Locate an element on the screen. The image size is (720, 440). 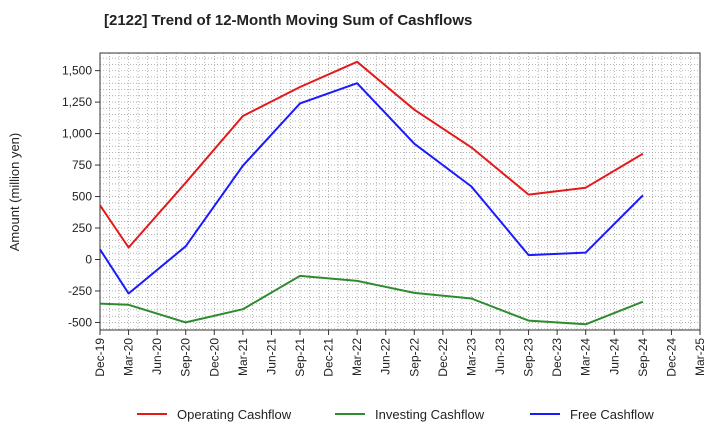
y-tick-label: 750 is located at coordinates (82, 165).